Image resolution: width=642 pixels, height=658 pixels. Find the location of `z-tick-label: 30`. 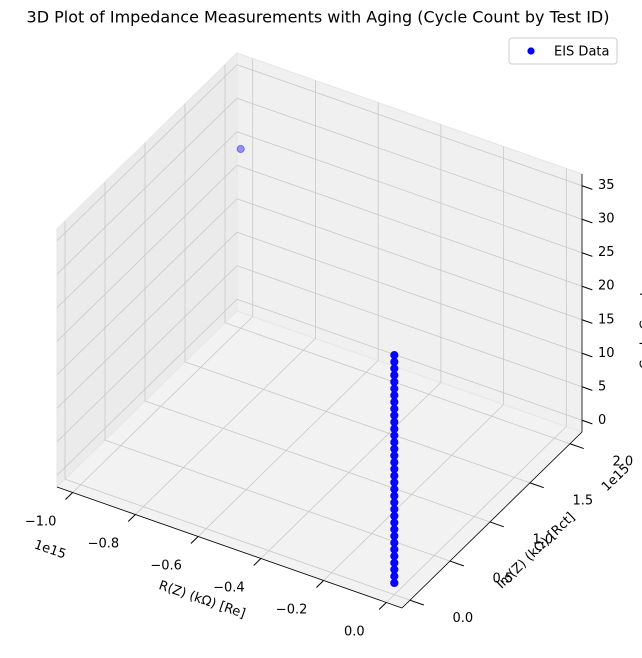

z-tick-label: 30 is located at coordinates (606, 219).